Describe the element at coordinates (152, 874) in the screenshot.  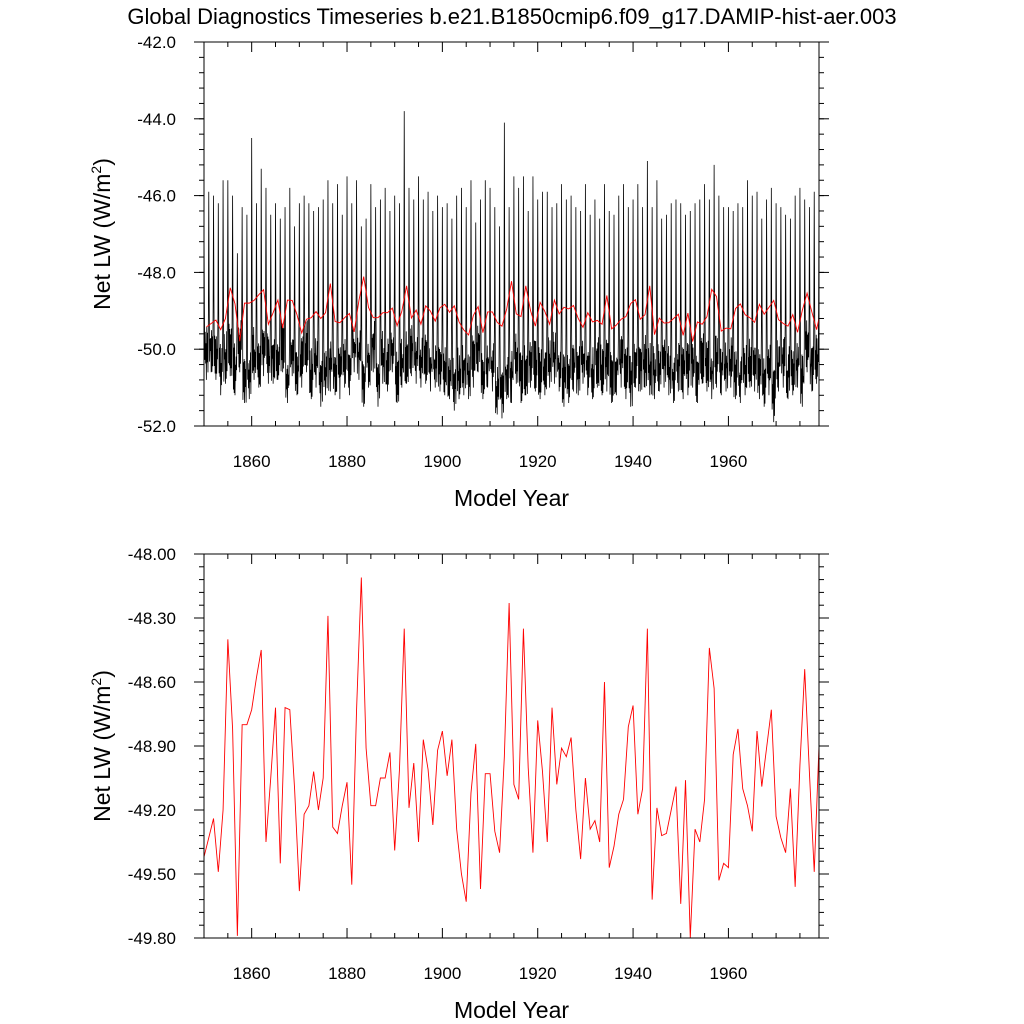
I see `bottom-ytick-label: -49.50` at that location.